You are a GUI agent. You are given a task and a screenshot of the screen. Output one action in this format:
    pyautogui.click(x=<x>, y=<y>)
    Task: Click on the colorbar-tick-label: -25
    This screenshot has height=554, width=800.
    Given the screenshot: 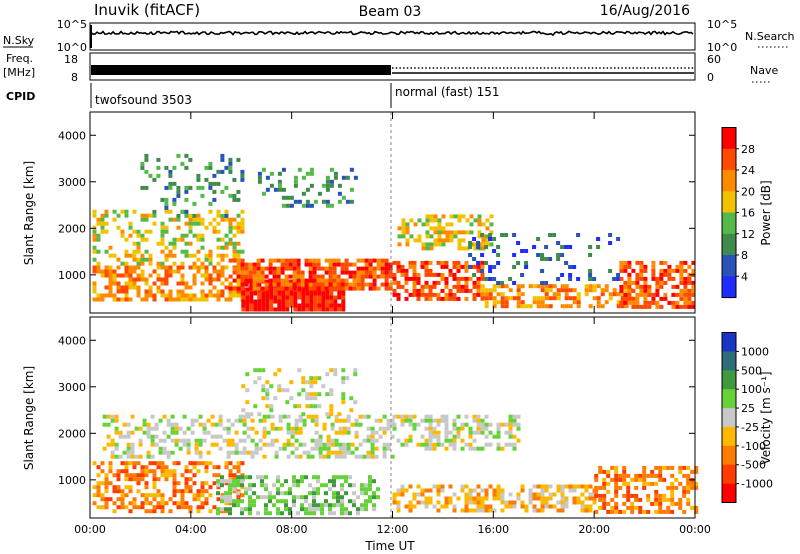 What is the action you would take?
    pyautogui.click(x=750, y=427)
    